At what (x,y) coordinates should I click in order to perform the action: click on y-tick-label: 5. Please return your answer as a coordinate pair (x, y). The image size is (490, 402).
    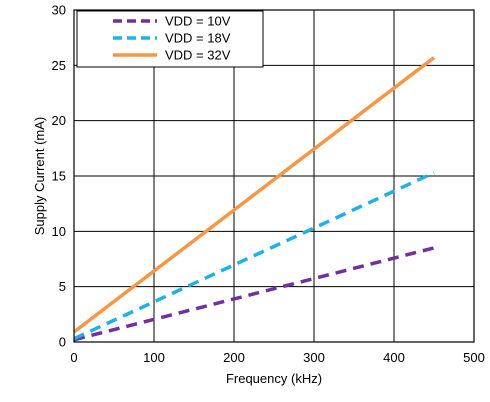
    Looking at the image, I should click on (62, 286).